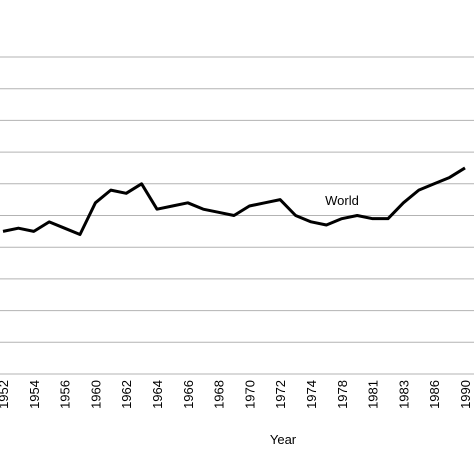 Image resolution: width=474 pixels, height=474 pixels. I want to click on x-tick-label: 1974, so click(311, 394).